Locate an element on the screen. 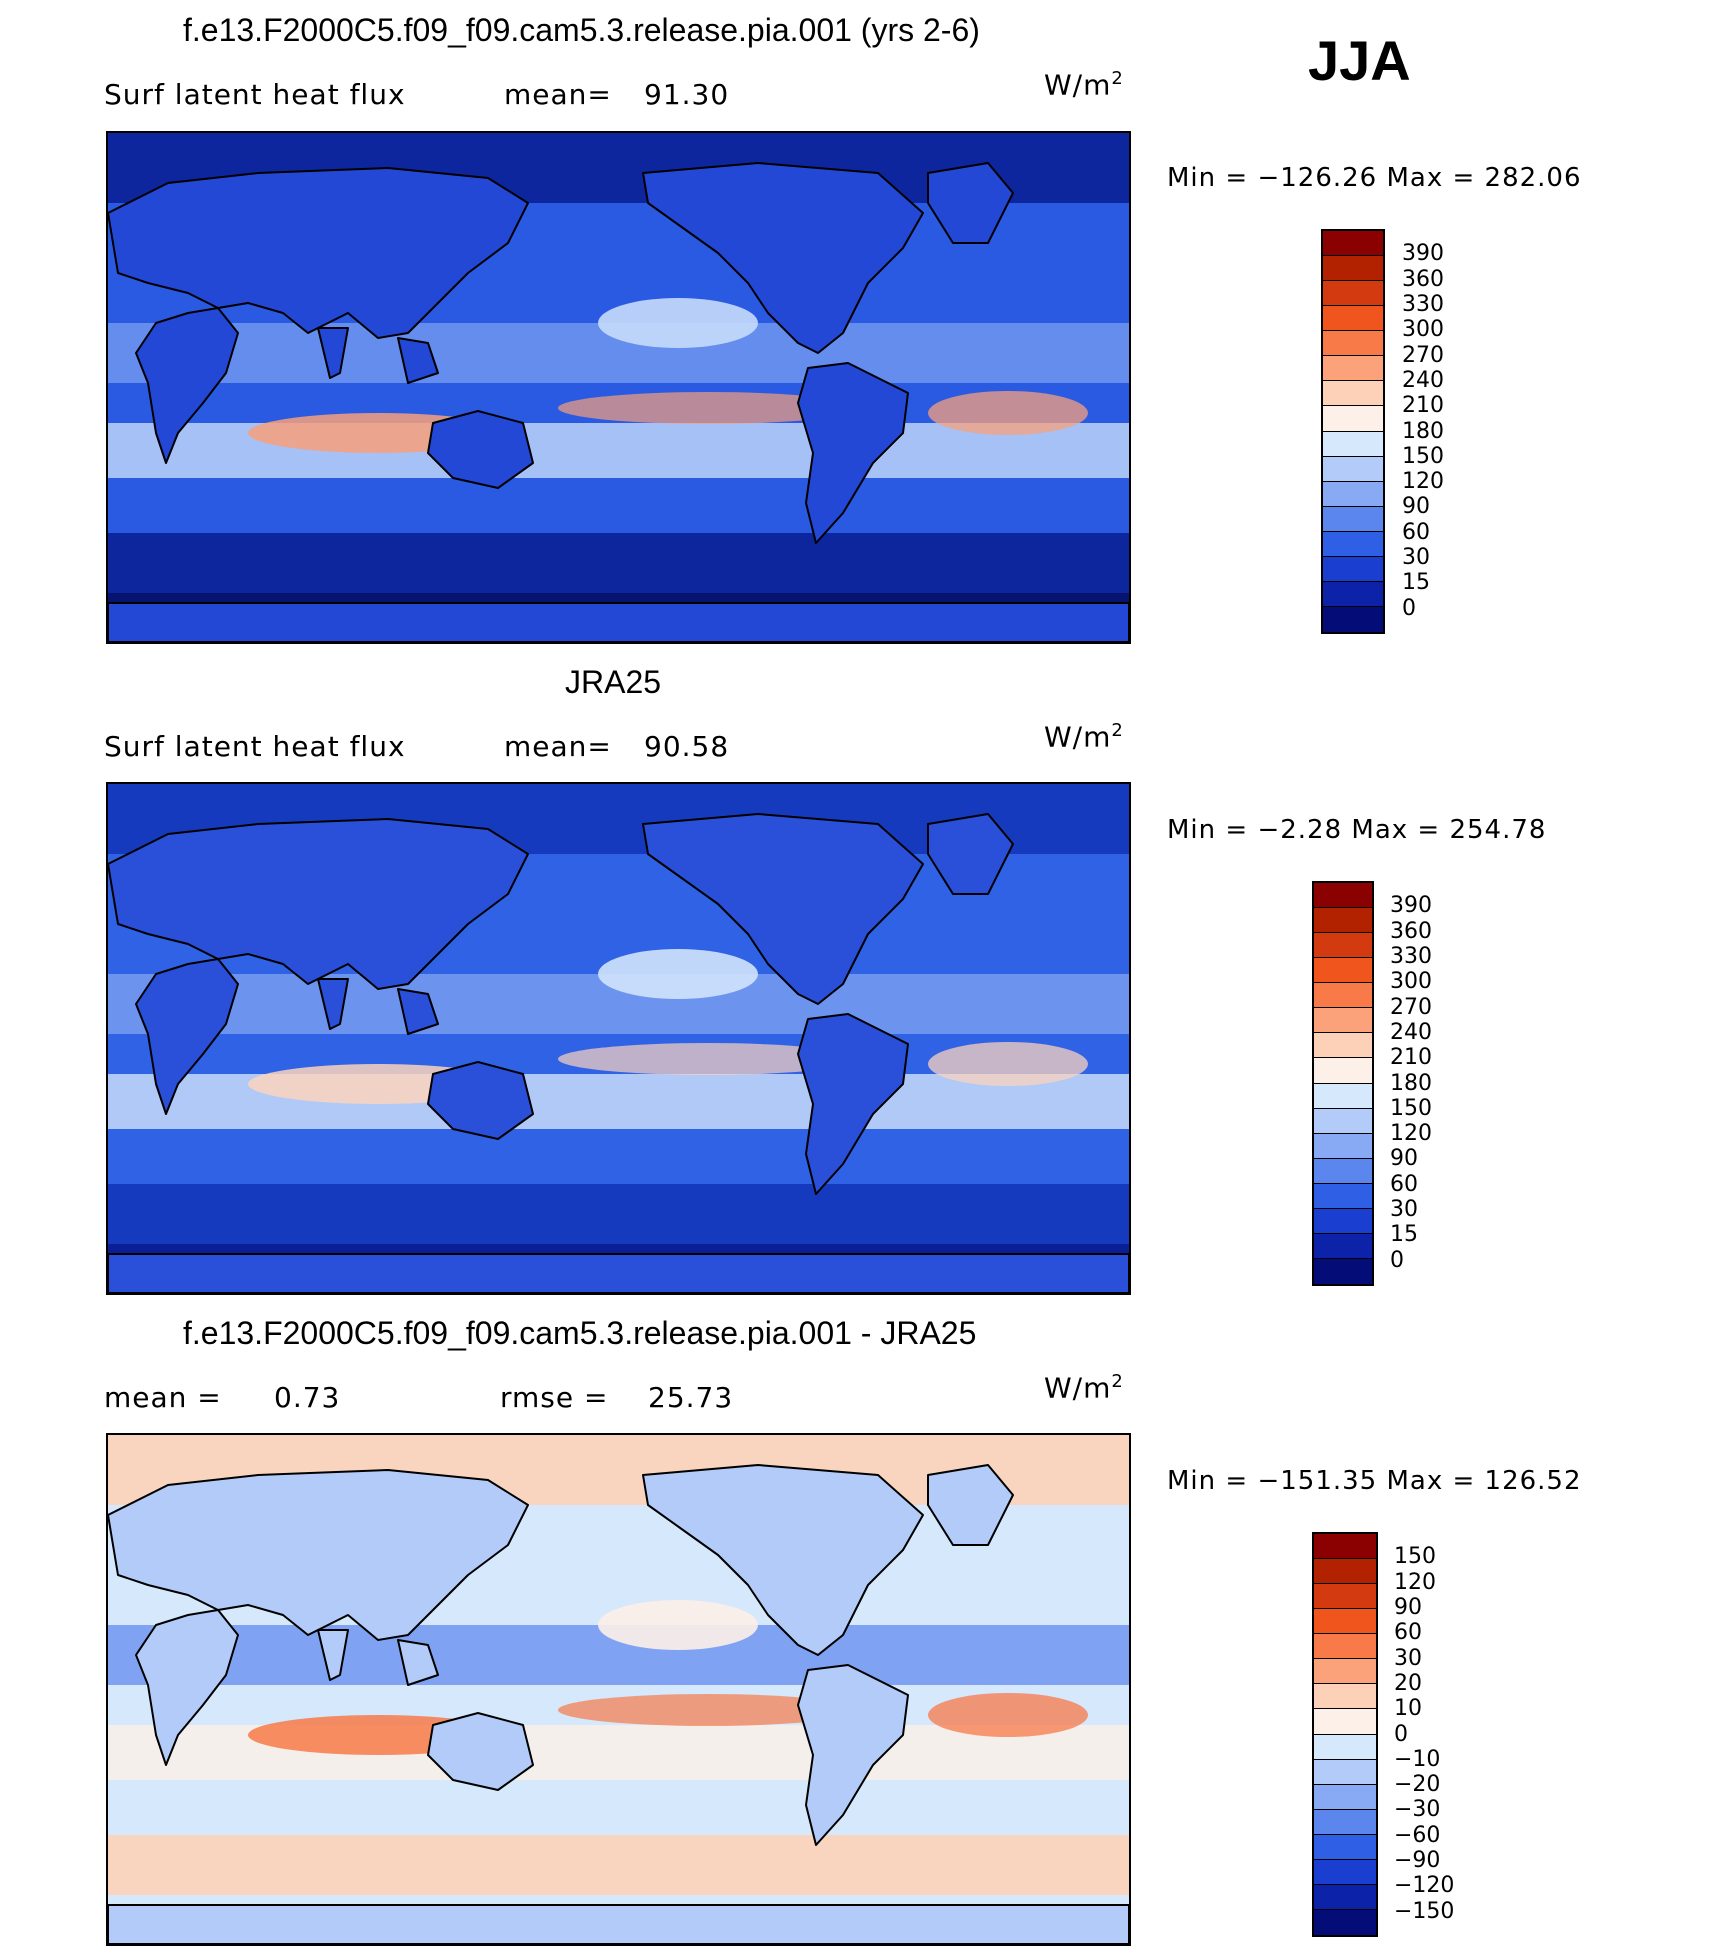  panel-2-title: JRA25 is located at coordinates (613, 682).